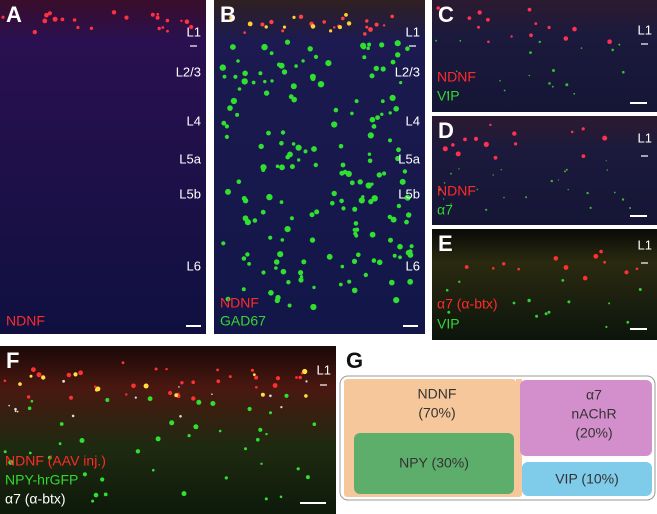 The height and width of the screenshot is (514, 657). What do you see at coordinates (437, 394) in the screenshot?
I see `region-label: NDNF` at bounding box center [437, 394].